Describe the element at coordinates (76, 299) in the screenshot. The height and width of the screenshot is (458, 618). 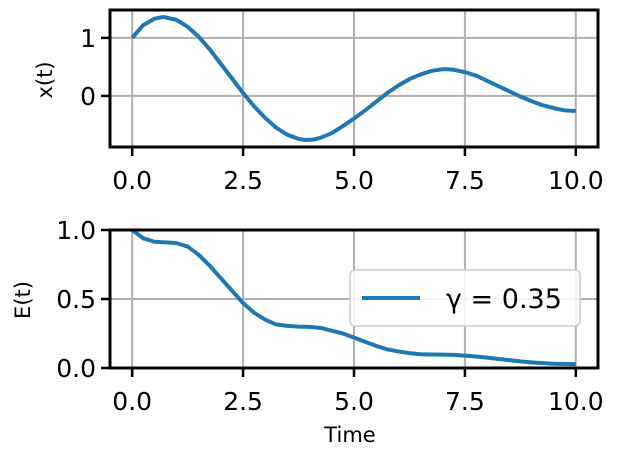
I see `y-tick-label: 0.5` at that location.